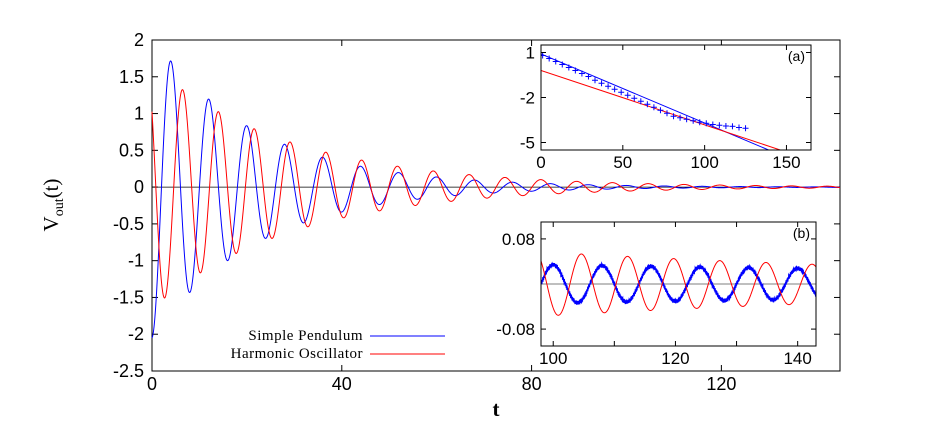  What do you see at coordinates (139, 187) in the screenshot?
I see `y-tick-label: 0` at bounding box center [139, 187].